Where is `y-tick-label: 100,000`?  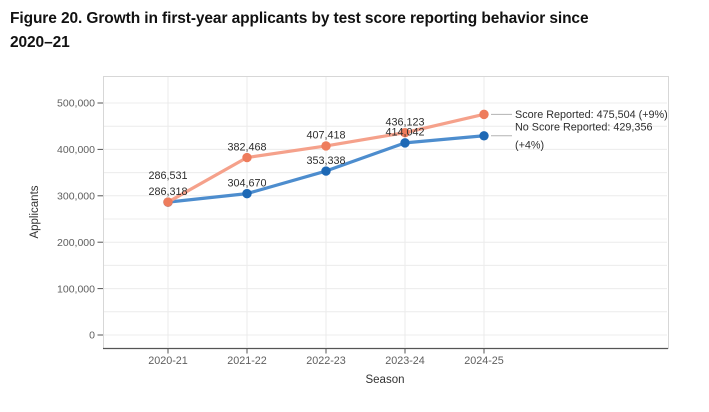 y-tick-label: 100,000 is located at coordinates (76, 289).